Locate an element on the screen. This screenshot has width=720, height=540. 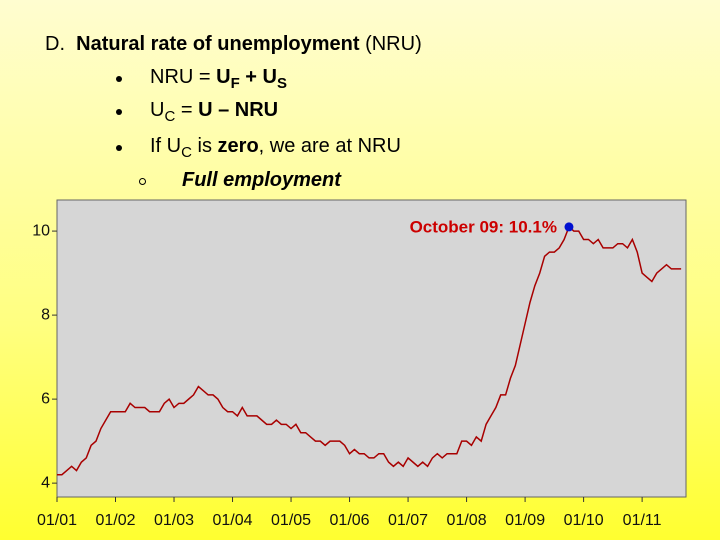
bullet-text: UC = U – NRU is located at coordinates (214, 112).